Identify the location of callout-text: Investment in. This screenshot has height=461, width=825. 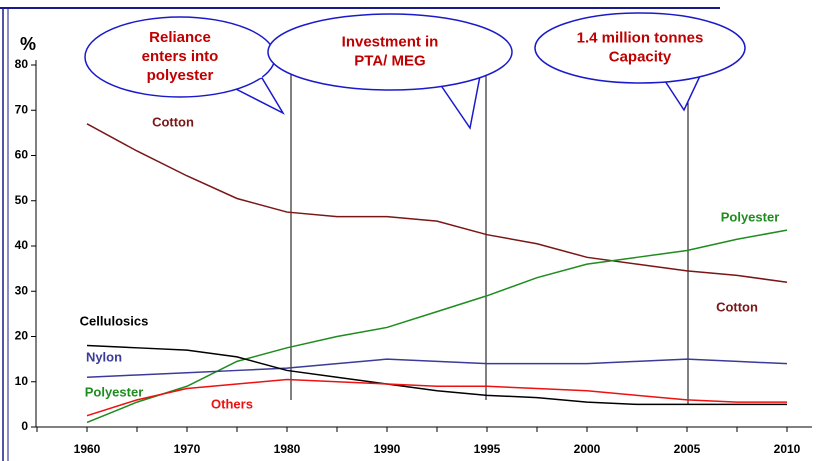
(390, 41).